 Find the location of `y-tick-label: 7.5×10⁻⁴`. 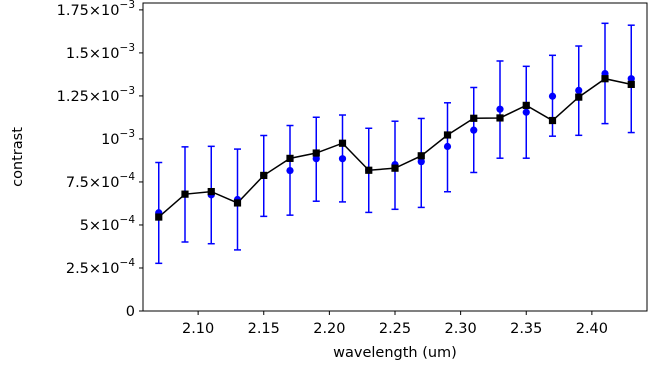

y-tick-label: 7.5×10⁻⁴ is located at coordinates (100, 181).